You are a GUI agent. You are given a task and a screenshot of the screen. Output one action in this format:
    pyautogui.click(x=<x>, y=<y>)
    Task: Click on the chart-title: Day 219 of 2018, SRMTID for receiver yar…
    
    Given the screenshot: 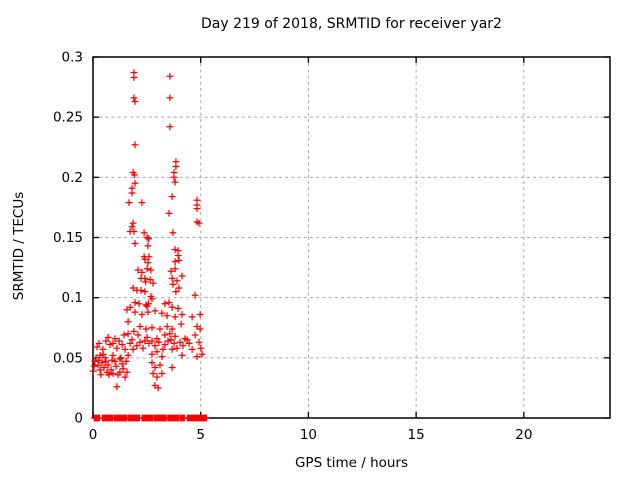 What is the action you would take?
    pyautogui.click(x=351, y=24)
    